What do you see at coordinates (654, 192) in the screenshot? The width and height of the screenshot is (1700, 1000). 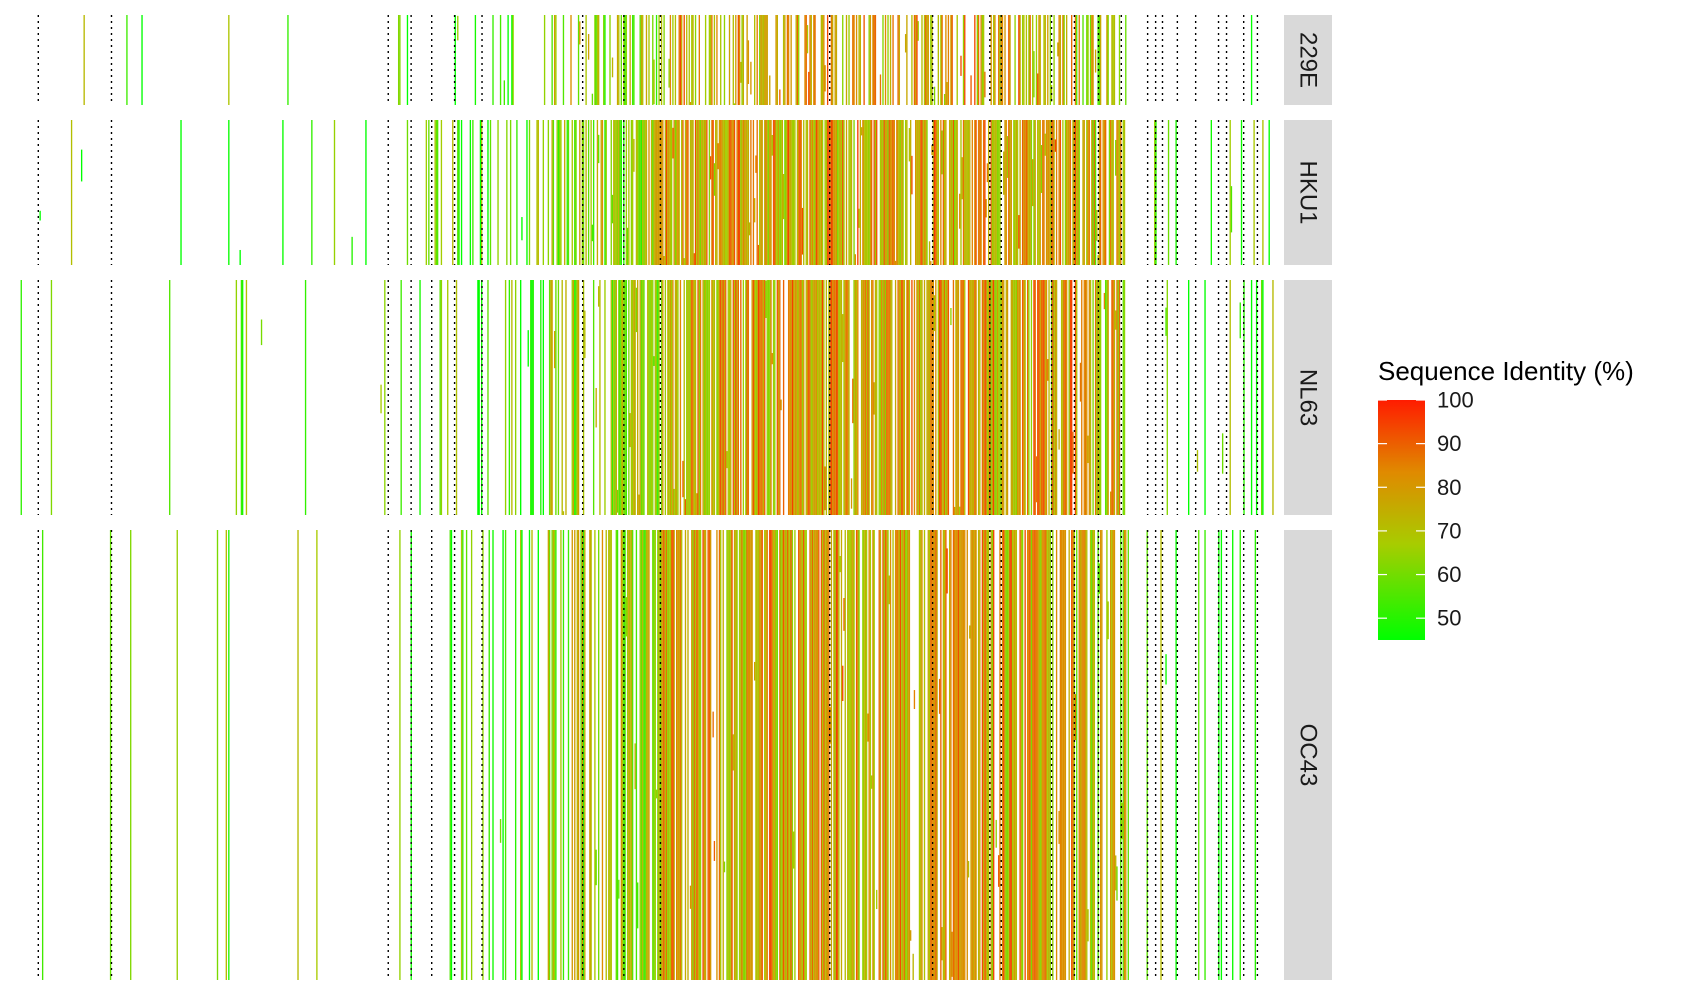 I see `panel-hku1` at bounding box center [654, 192].